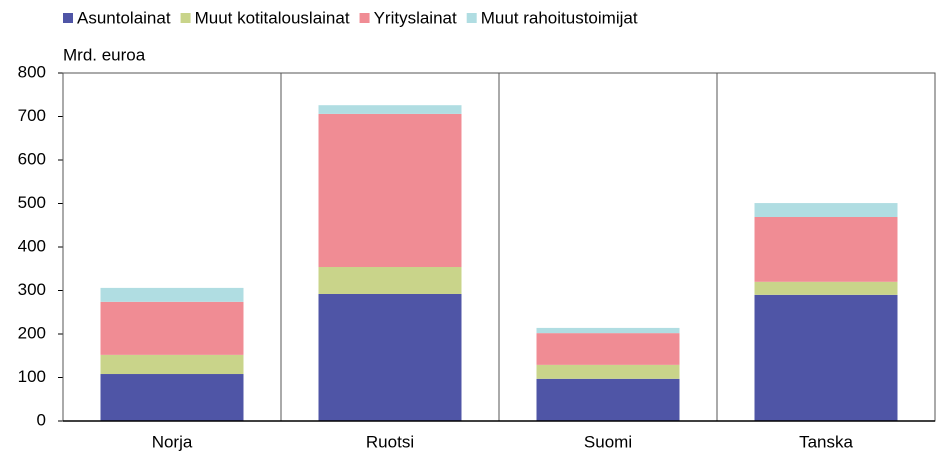  I want to click on y-tick-label: 500, so click(32, 202).